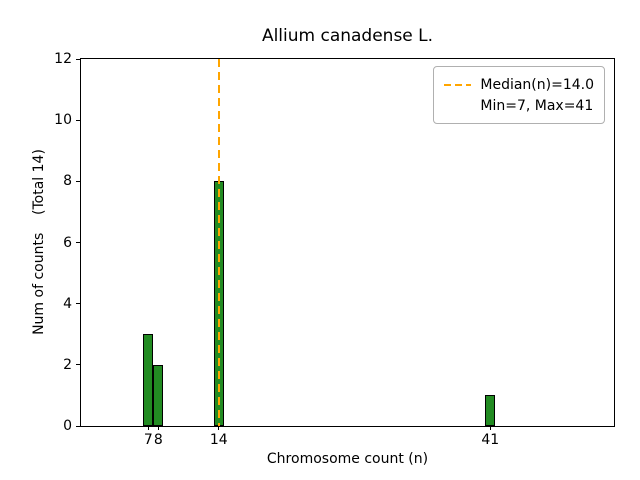 Image resolution: width=640 pixels, height=480 pixels. Describe the element at coordinates (218, 440) in the screenshot. I see `x-tick-label-14: 14` at that location.